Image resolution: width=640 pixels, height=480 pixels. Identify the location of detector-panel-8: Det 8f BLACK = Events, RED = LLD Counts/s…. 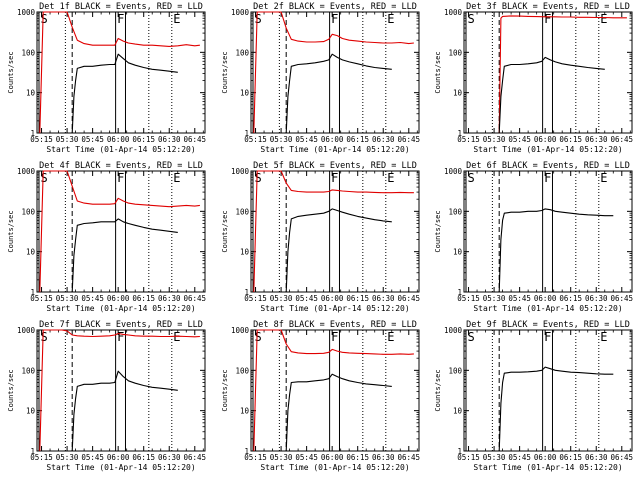
(320, 396).